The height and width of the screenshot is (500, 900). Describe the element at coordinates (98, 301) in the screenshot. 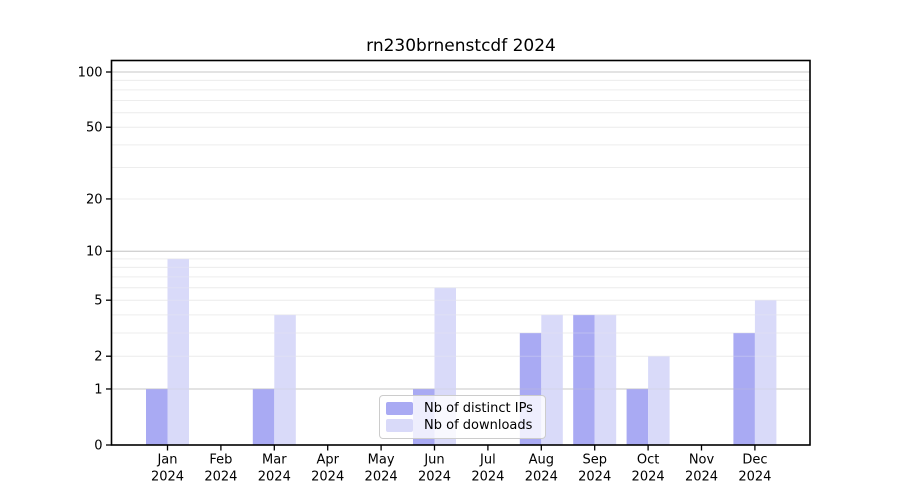

I see `y-tick-label: 5` at that location.